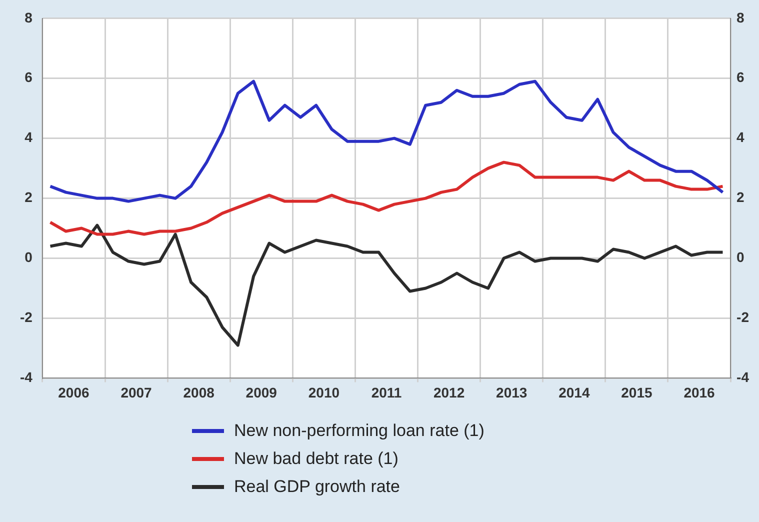 The height and width of the screenshot is (522, 759). What do you see at coordinates (316, 459) in the screenshot?
I see `legend-label: New bad debt rate (1)` at bounding box center [316, 459].